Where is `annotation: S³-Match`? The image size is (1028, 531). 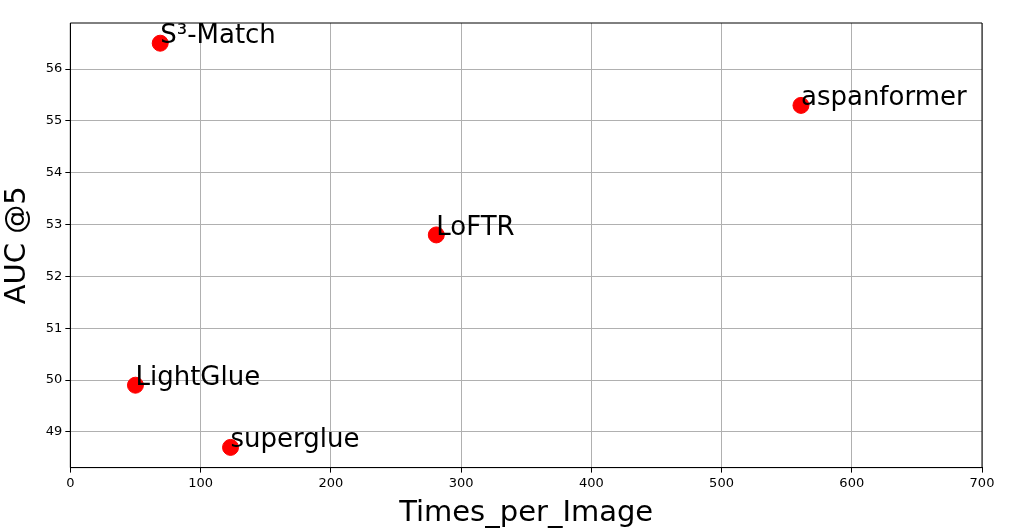 annotation: S³-Match is located at coordinates (218, 34).